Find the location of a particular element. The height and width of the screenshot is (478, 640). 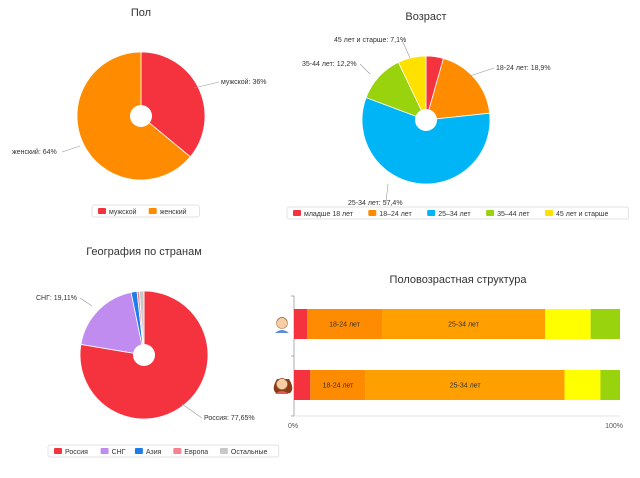

legend-item-35-44-лет: 35–44 лет is located at coordinates (508, 214).